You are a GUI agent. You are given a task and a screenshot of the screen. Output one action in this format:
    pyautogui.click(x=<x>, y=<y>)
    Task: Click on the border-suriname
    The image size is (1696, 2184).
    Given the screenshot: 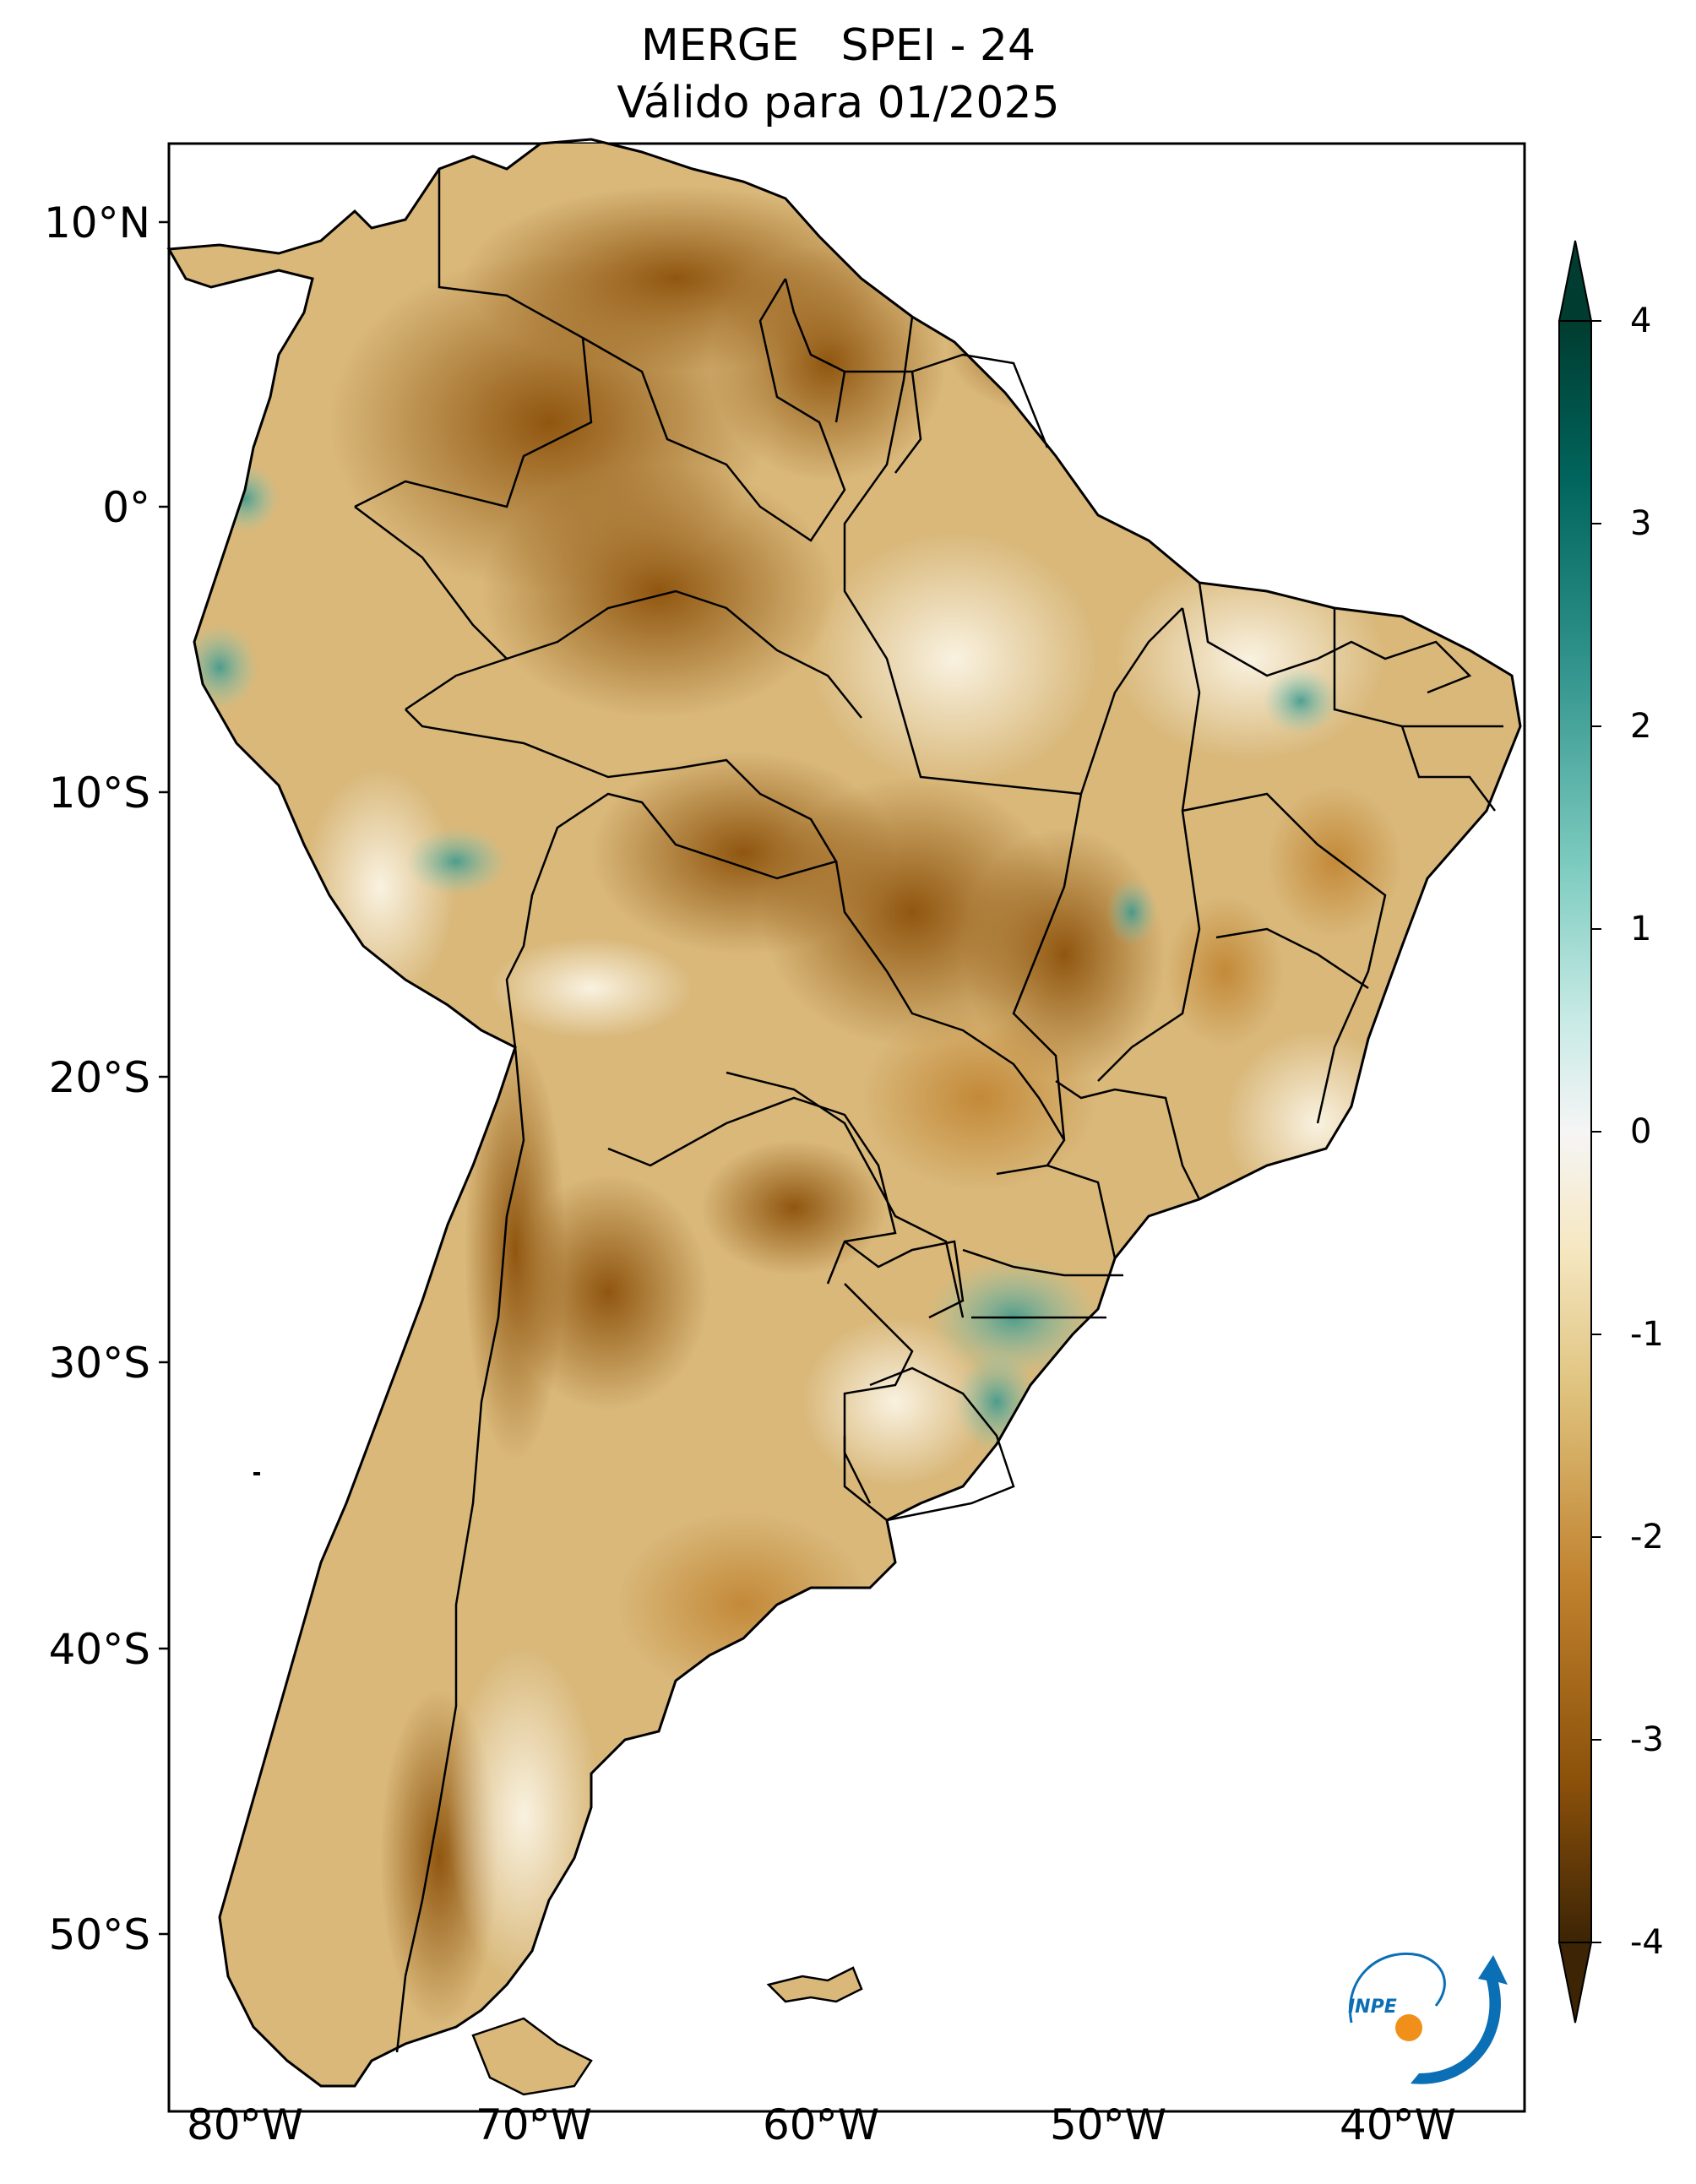 What is the action you would take?
    pyautogui.click(x=883, y=422)
    